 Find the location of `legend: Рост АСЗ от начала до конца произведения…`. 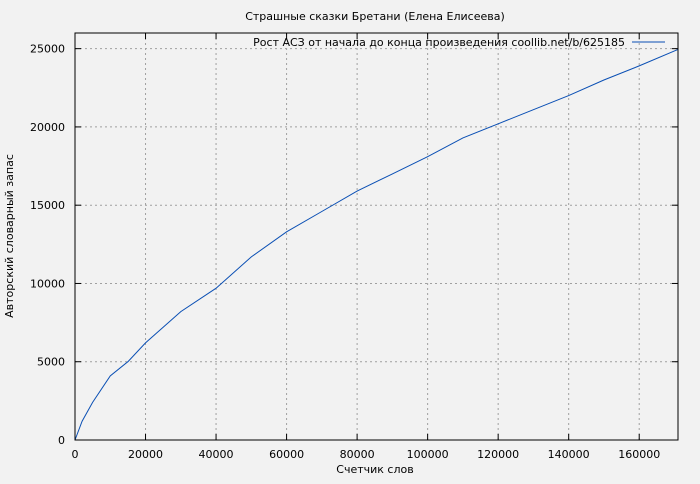

legend: Рост АСЗ от начала до конца произведения… is located at coordinates (459, 42).